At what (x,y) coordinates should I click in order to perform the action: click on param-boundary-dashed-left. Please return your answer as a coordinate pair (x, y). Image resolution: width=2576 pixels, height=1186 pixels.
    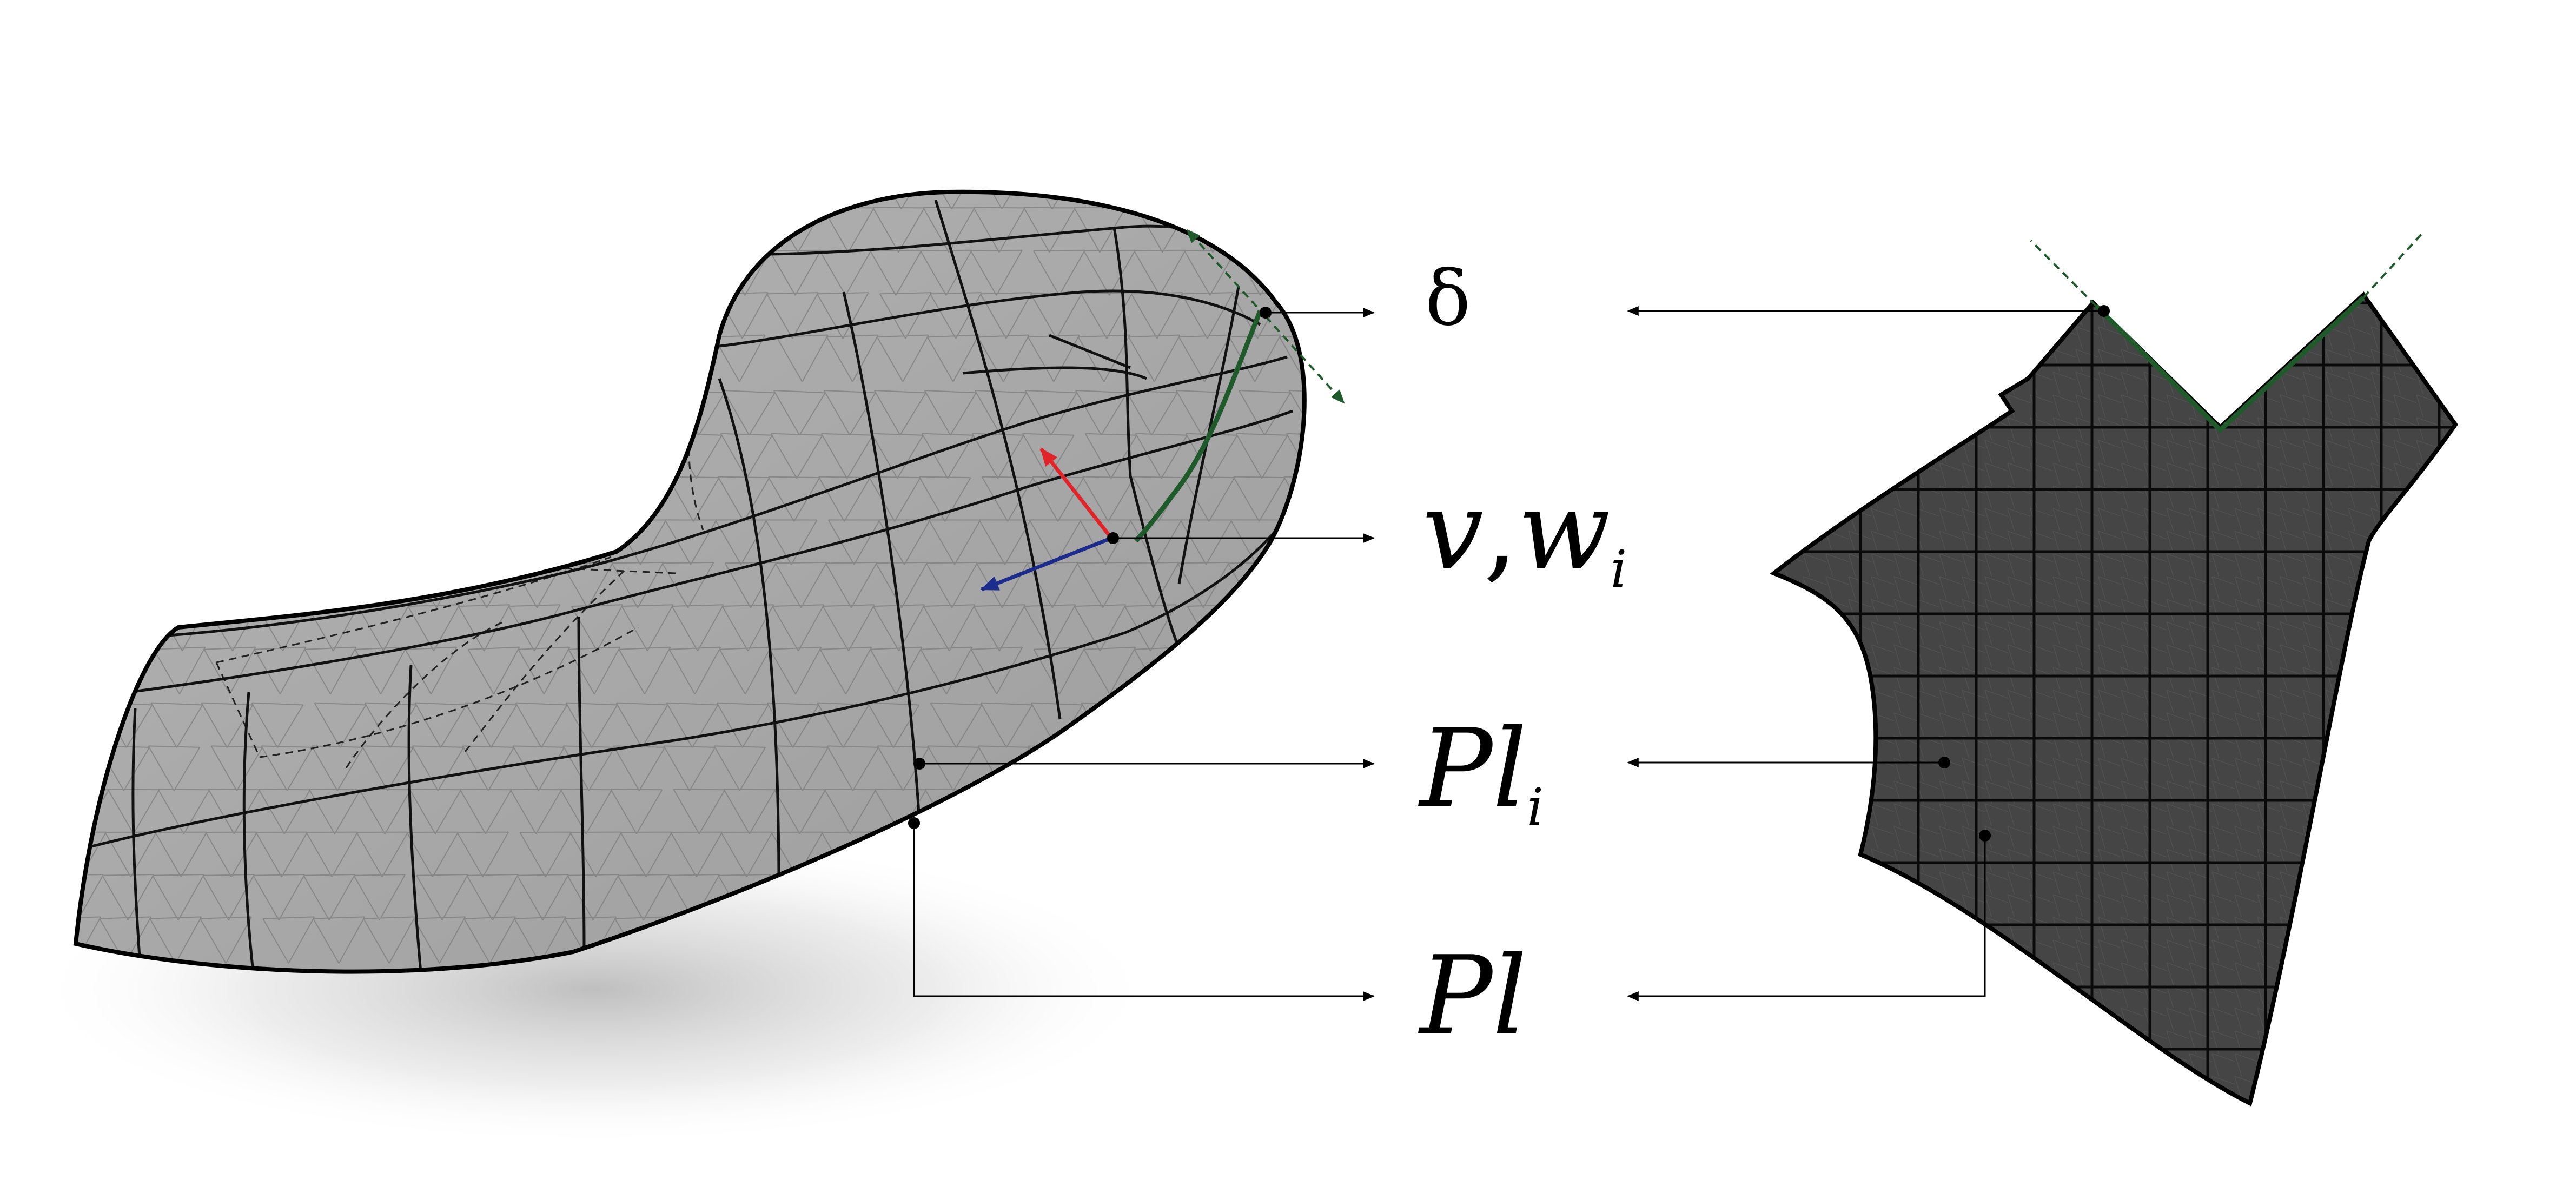
    Looking at the image, I should click on (2064, 273).